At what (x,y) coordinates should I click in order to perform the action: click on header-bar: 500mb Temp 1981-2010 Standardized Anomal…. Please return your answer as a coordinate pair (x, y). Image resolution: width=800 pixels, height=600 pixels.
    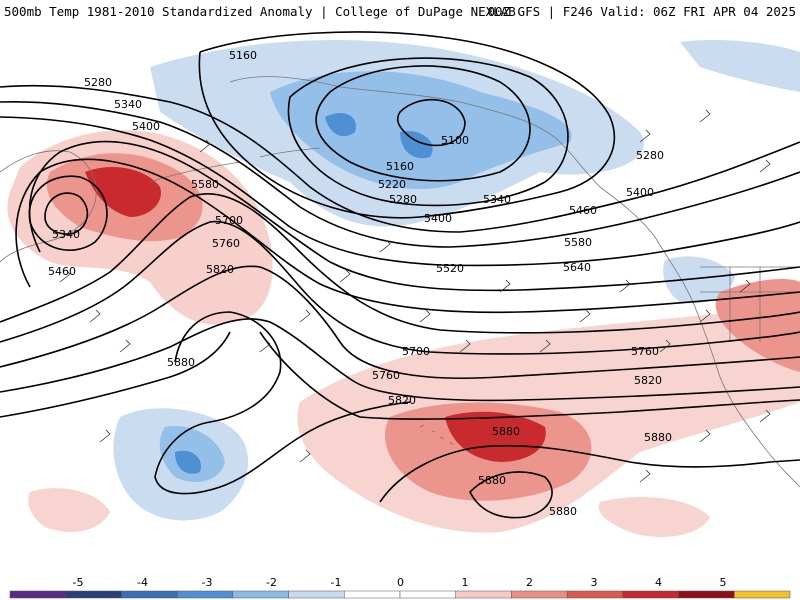
    Looking at the image, I should click on (400, 11).